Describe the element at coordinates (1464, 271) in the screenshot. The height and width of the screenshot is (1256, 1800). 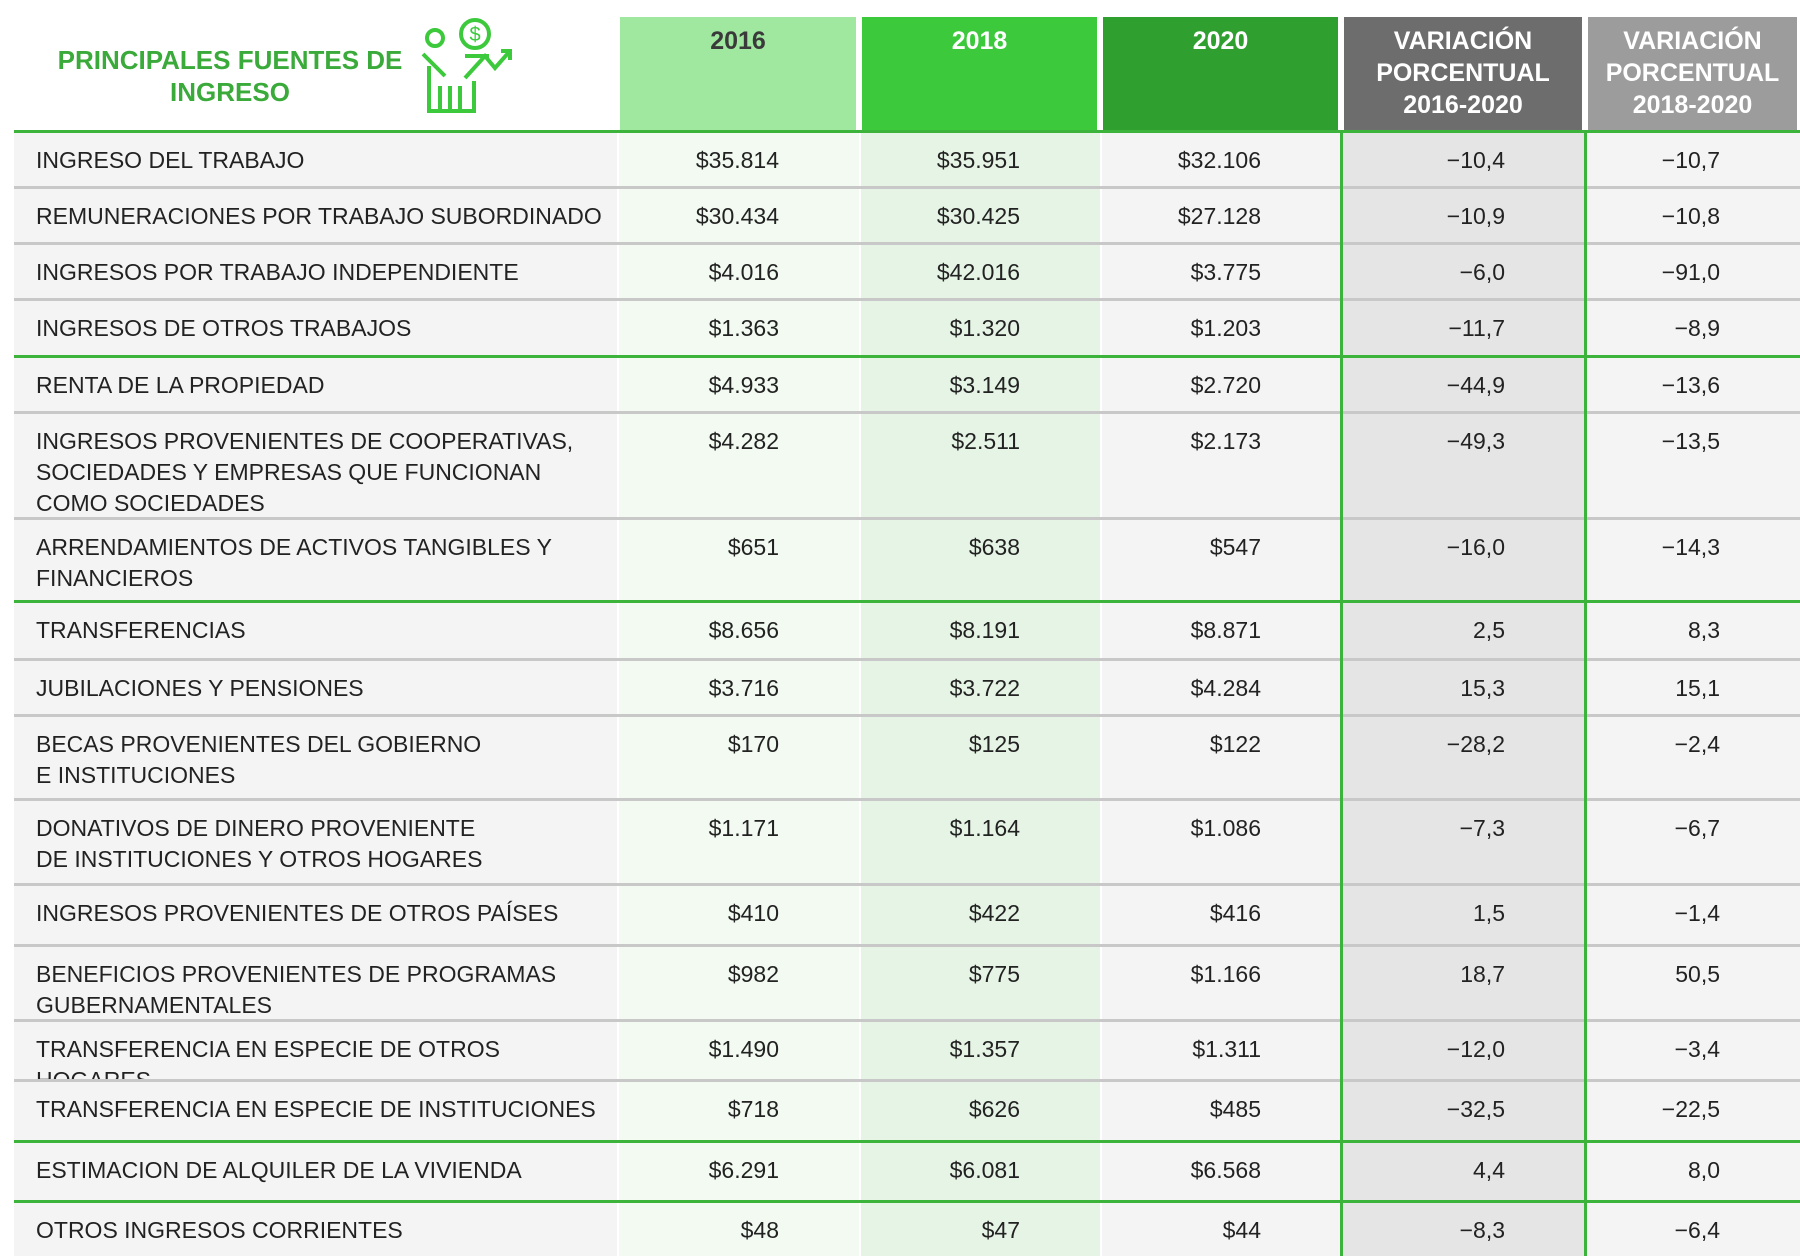
I see `value-cell: −6,0` at that location.